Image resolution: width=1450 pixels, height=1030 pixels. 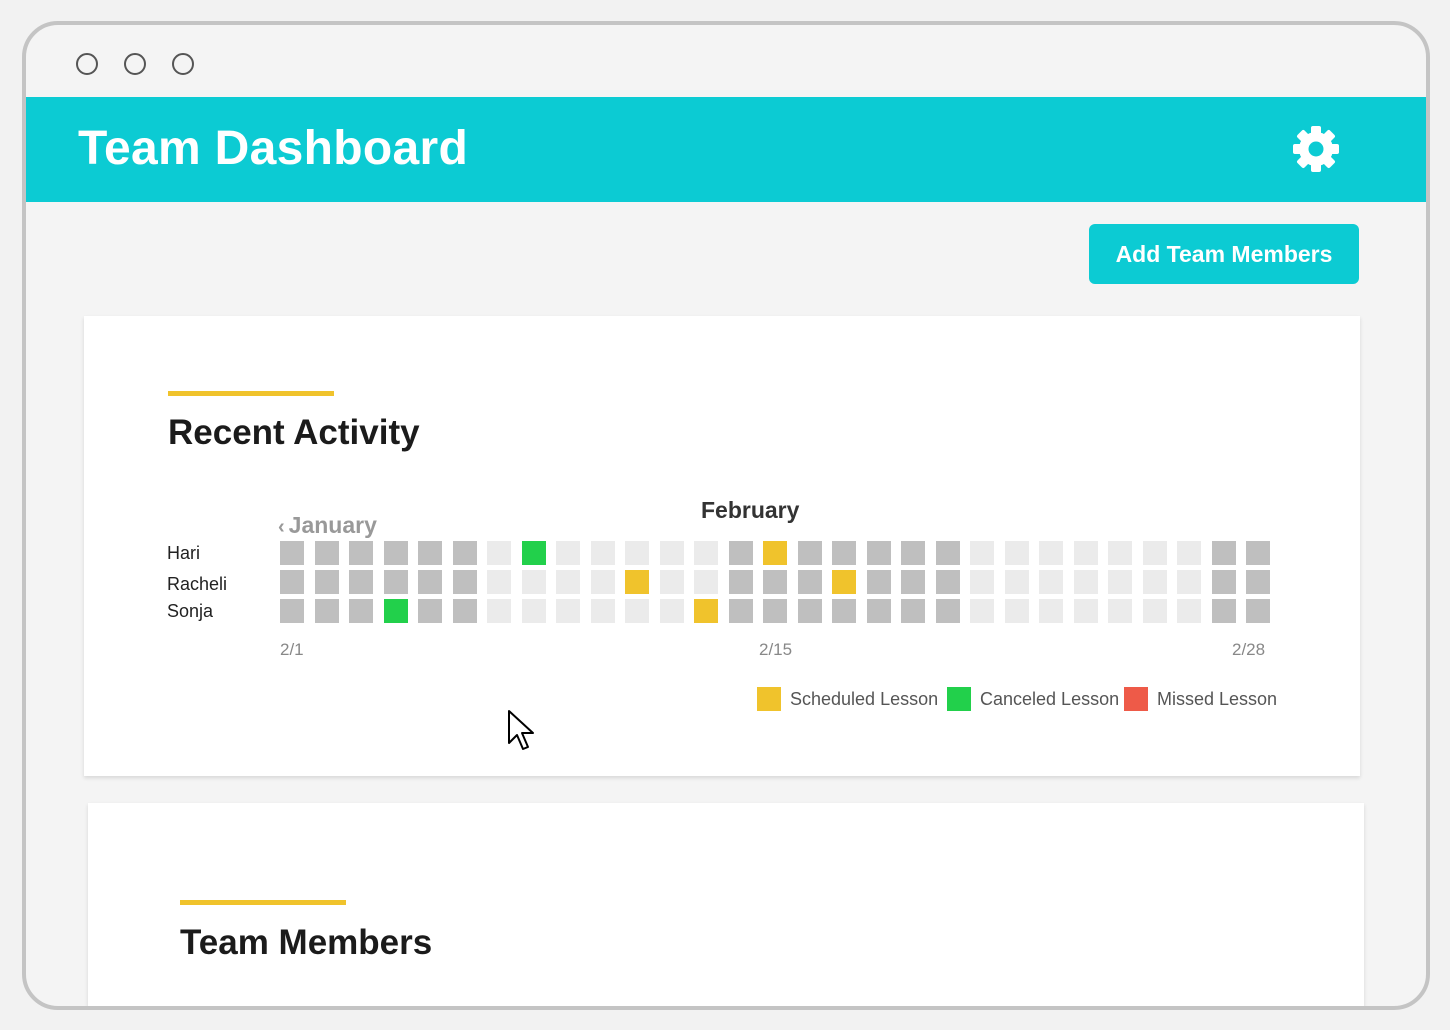 I want to click on window-close-button, so click(x=87, y=64).